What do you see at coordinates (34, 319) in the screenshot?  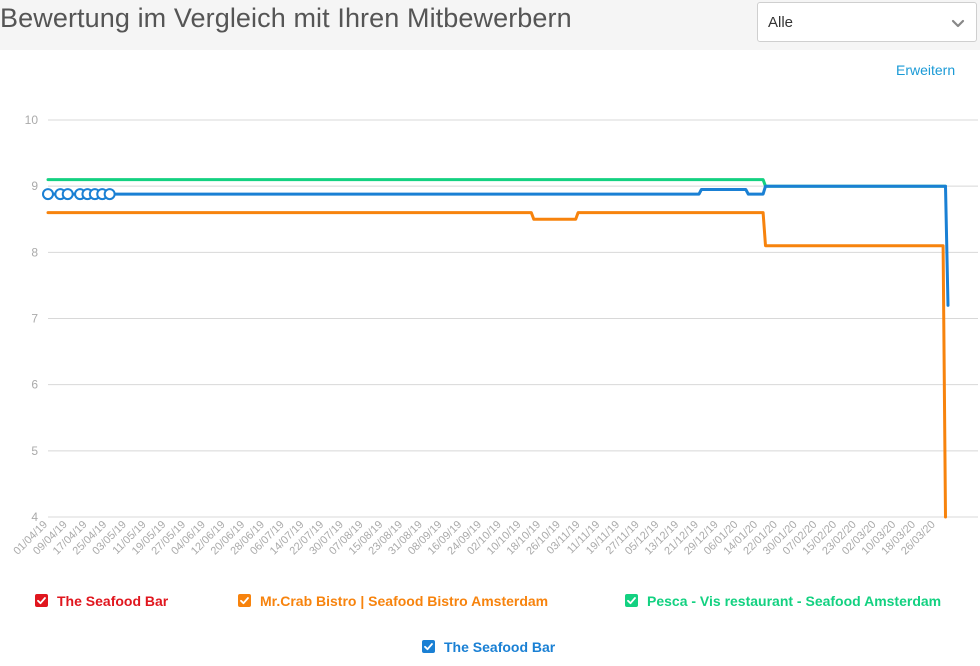 I see `y-tick-label: 7` at bounding box center [34, 319].